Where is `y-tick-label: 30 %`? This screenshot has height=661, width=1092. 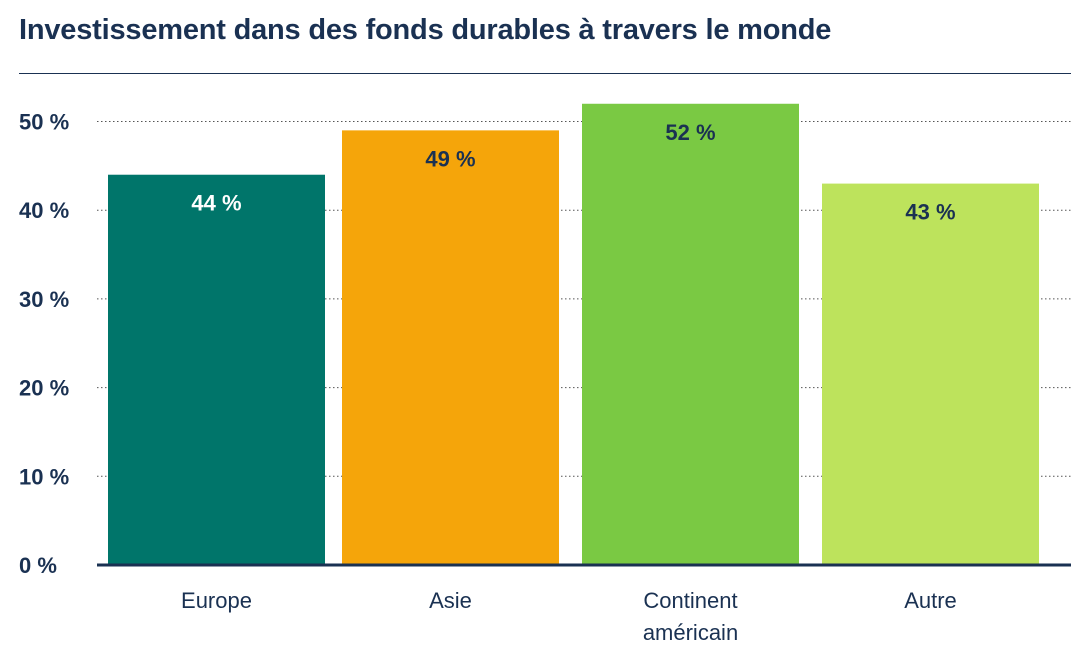
y-tick-label: 30 % is located at coordinates (44, 299).